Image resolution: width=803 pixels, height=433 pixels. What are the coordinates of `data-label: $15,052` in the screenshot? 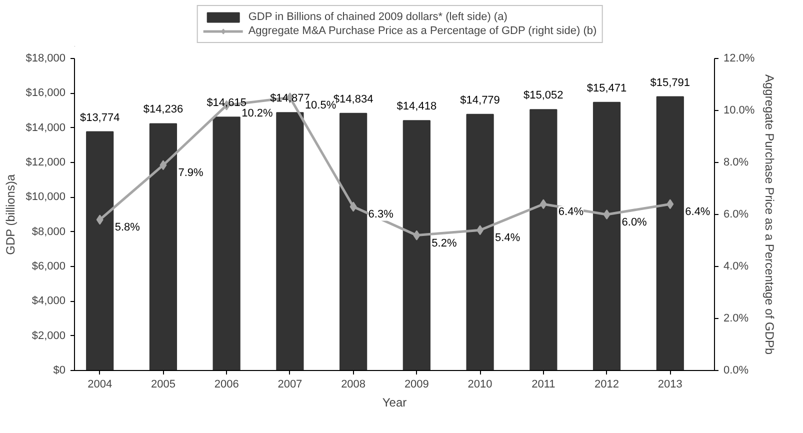 It's located at (544, 96).